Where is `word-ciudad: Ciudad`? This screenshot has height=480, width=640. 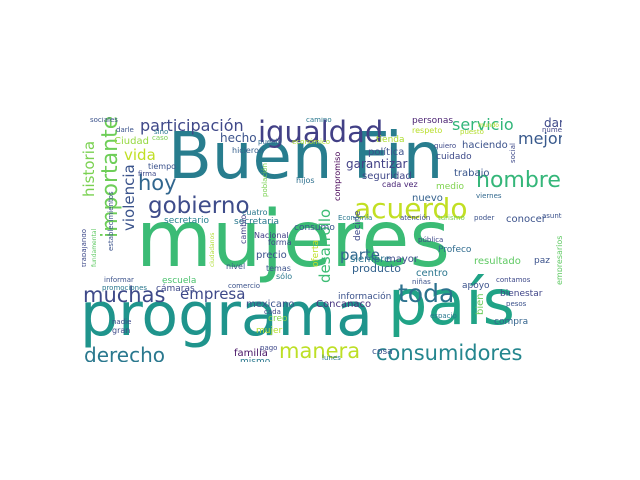
word-ciudad: Ciudad is located at coordinates (131, 141).